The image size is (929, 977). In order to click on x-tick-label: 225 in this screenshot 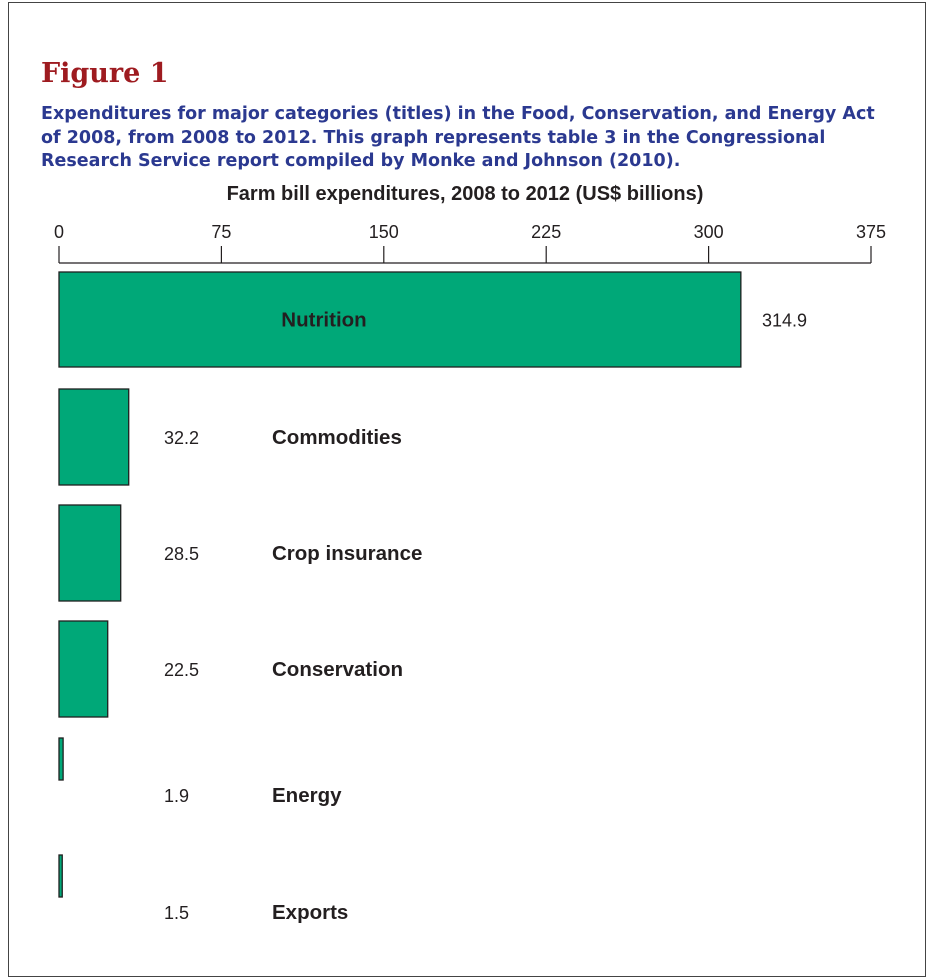, I will do `click(546, 232)`.